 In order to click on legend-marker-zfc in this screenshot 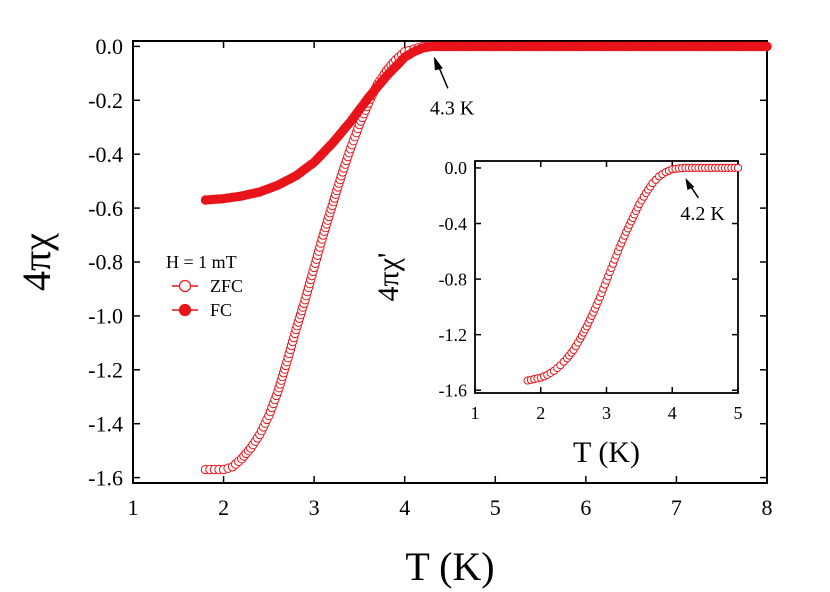, I will do `click(185, 286)`.